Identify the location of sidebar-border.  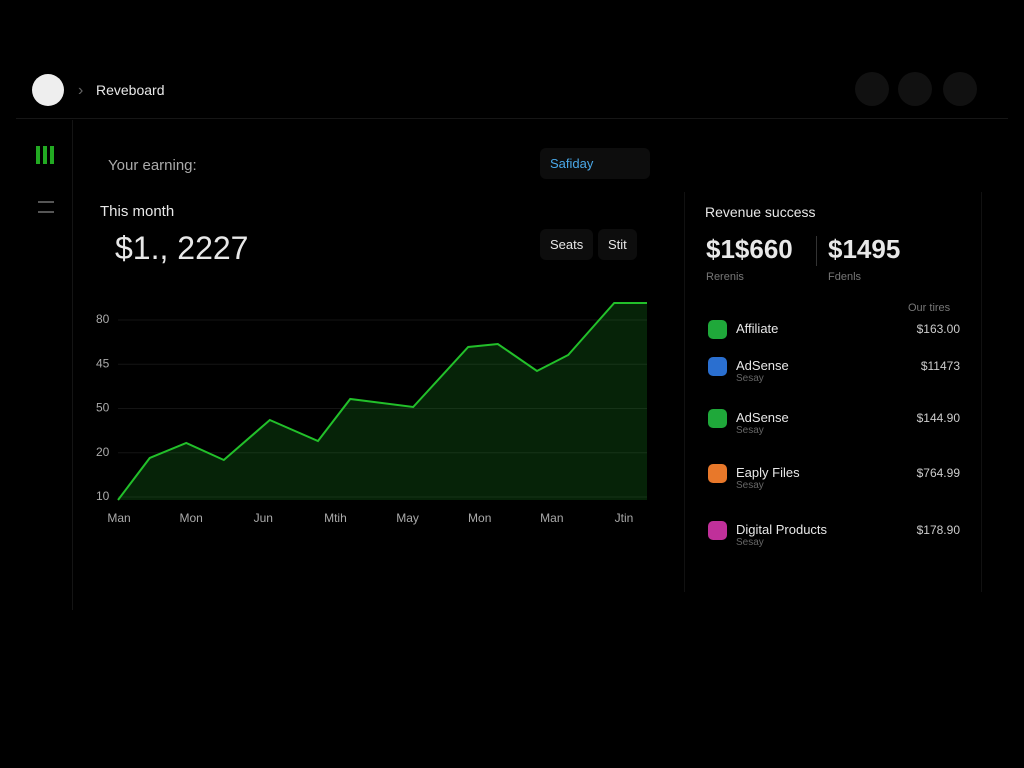
(72, 365).